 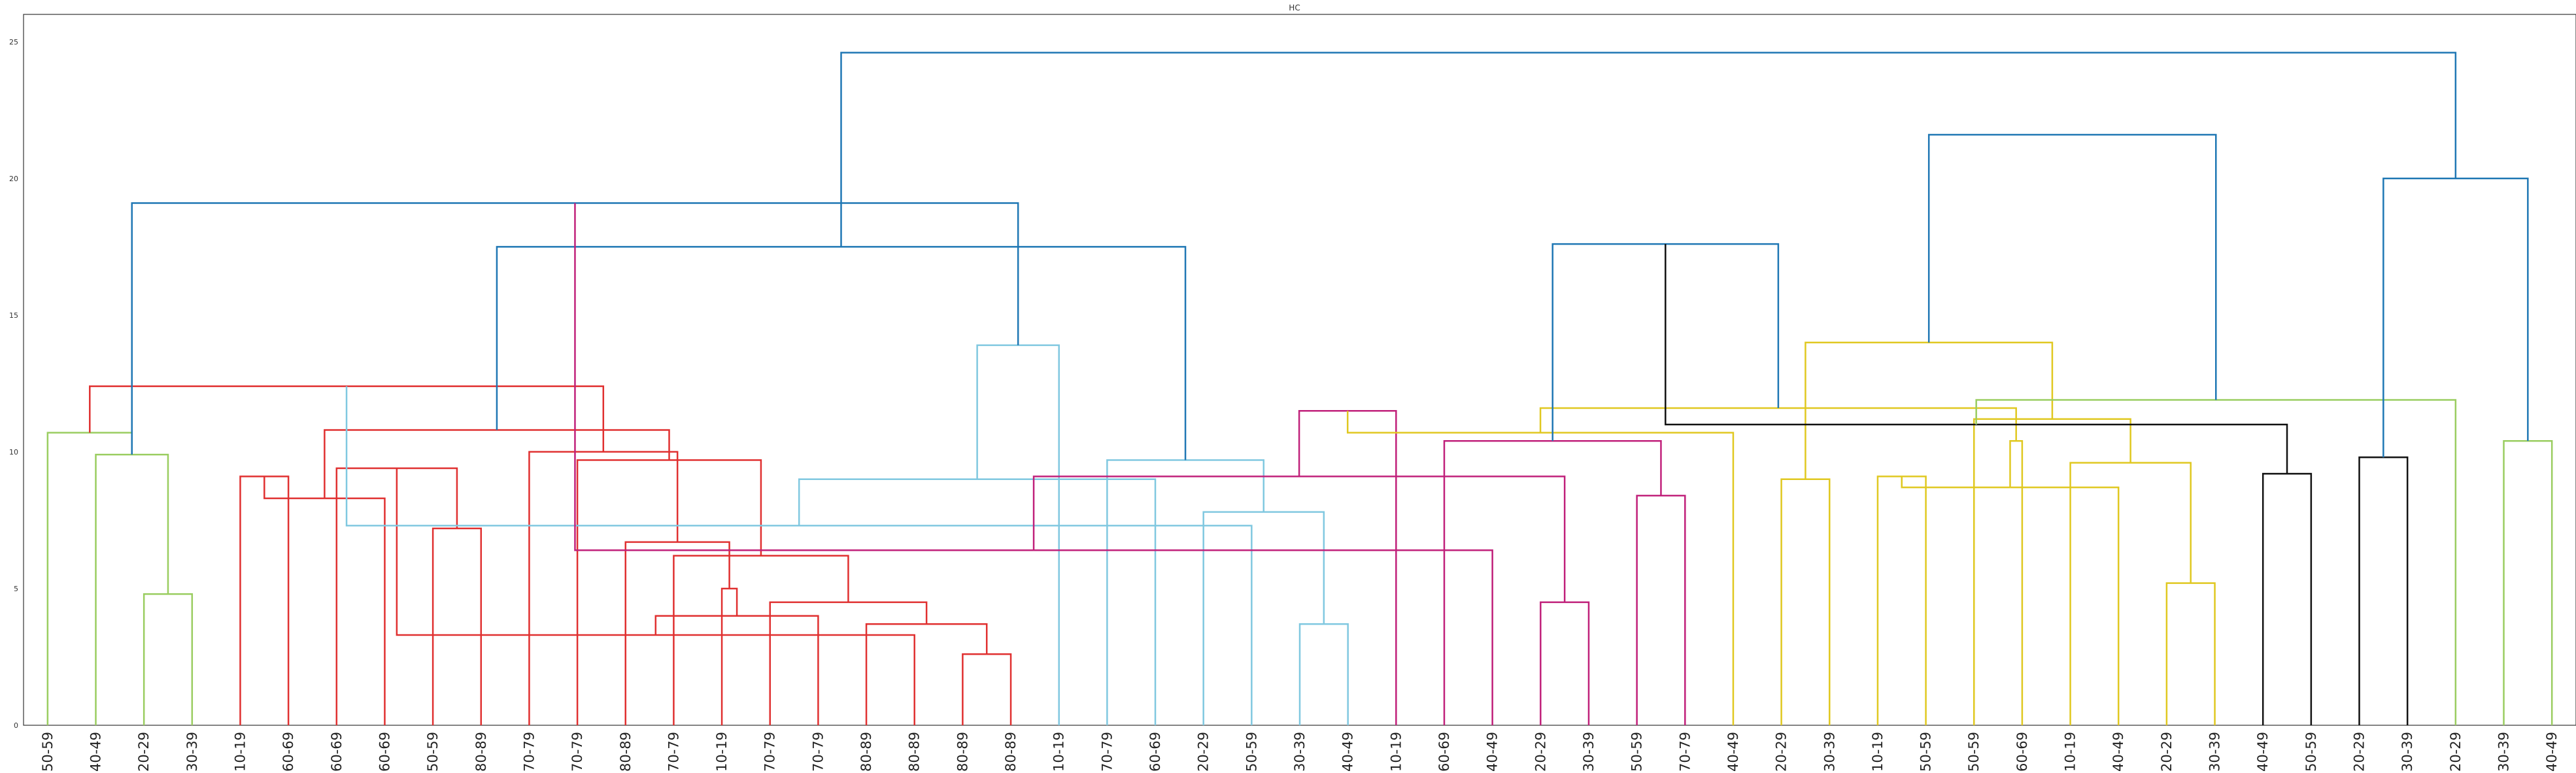 What do you see at coordinates (1294, 7) in the screenshot?
I see `chart-title: HC` at bounding box center [1294, 7].